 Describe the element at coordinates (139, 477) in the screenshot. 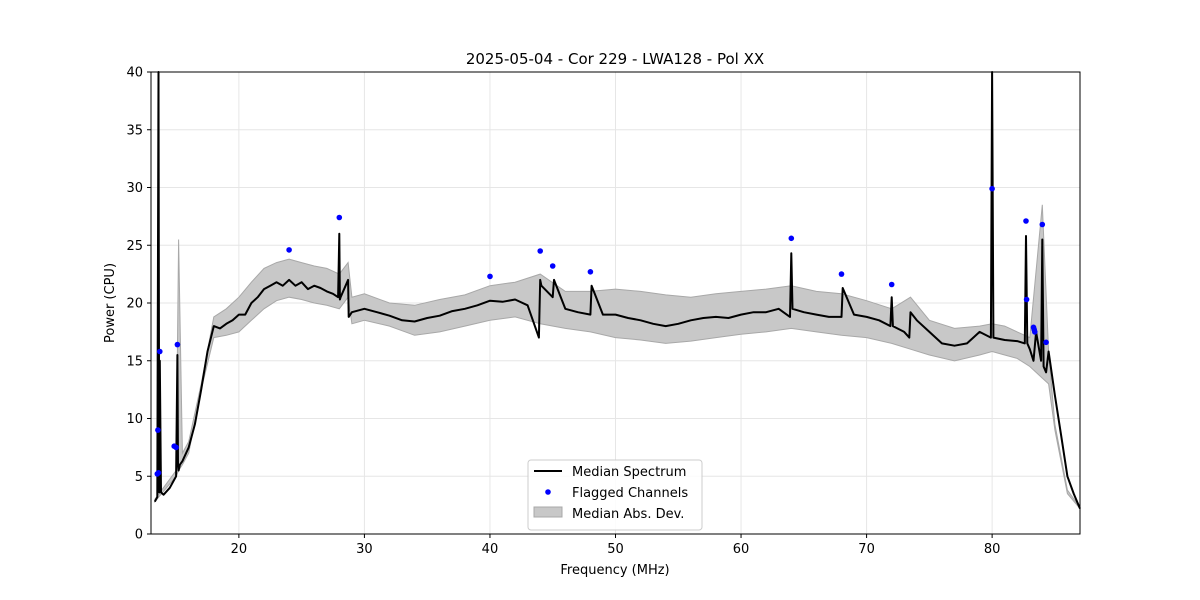

I see `y-tick-label: 5` at that location.